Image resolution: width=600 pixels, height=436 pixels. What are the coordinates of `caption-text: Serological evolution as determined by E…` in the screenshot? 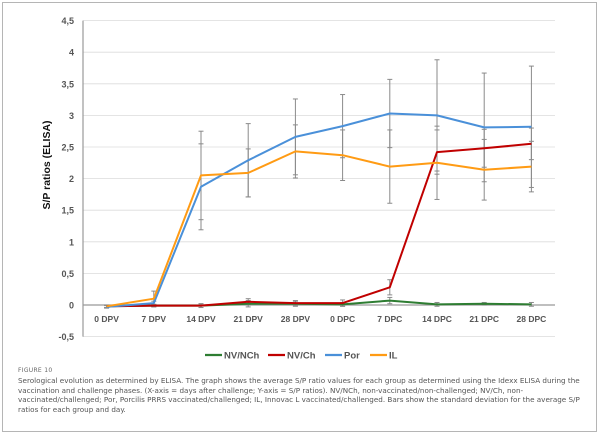 It's located at (299, 395).